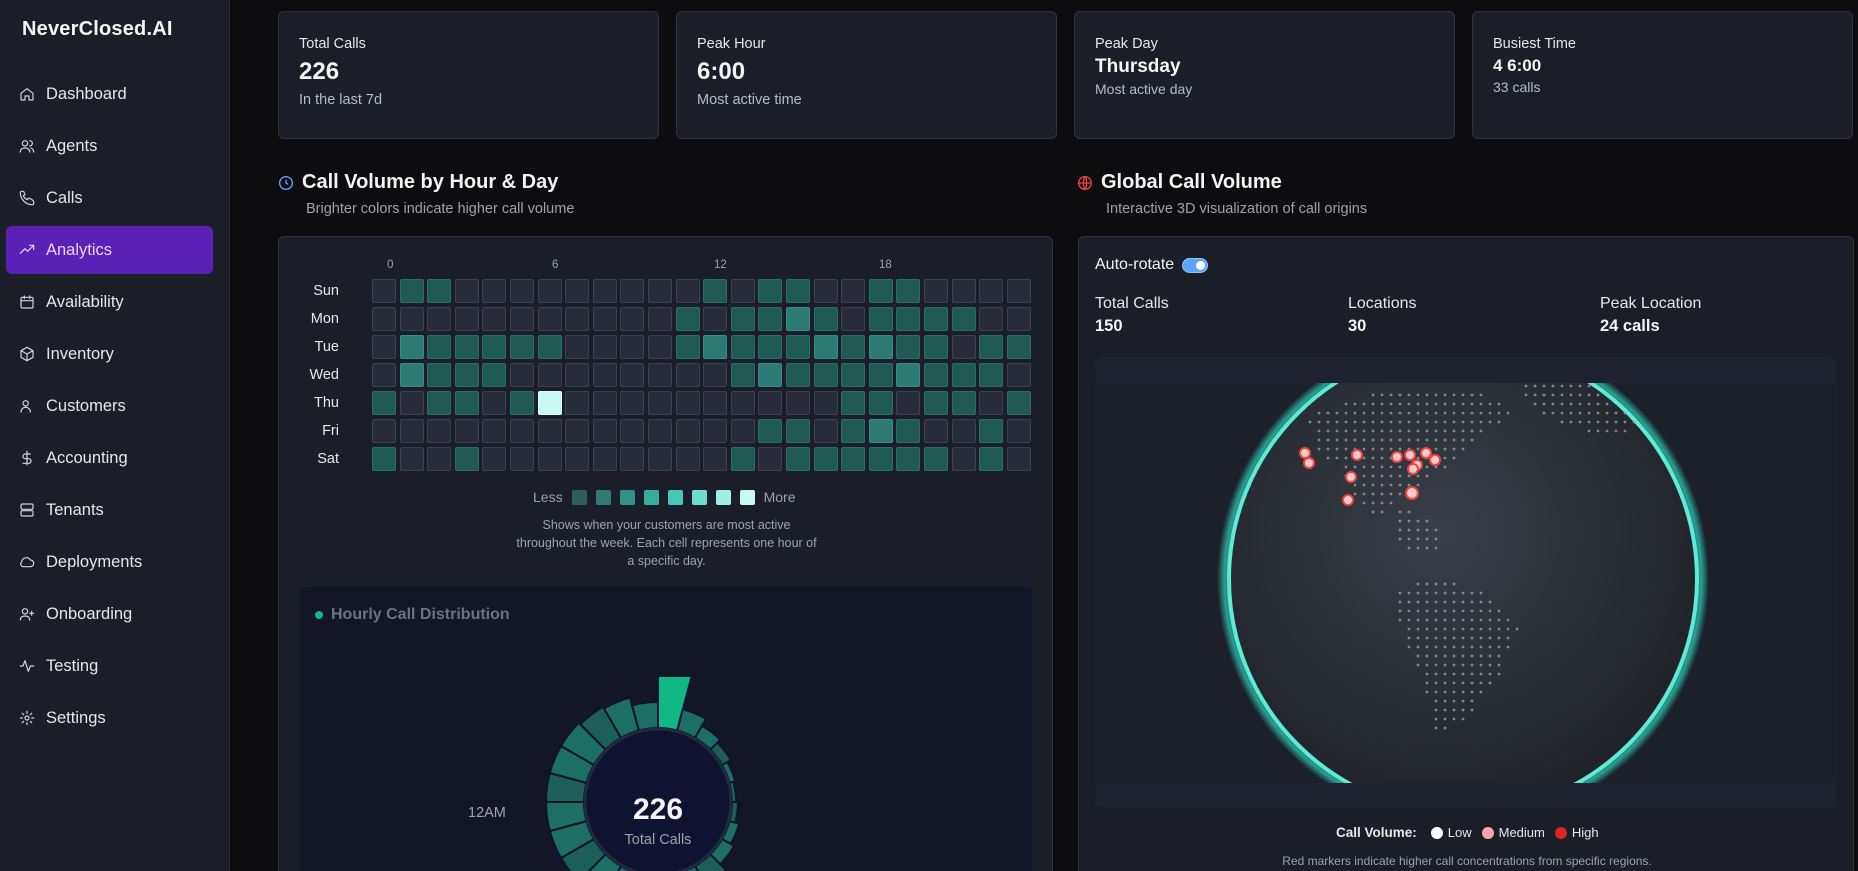 This screenshot has height=871, width=1858. What do you see at coordinates (97, 29) in the screenshot?
I see `brand-logo: NeverClosed.AI` at bounding box center [97, 29].